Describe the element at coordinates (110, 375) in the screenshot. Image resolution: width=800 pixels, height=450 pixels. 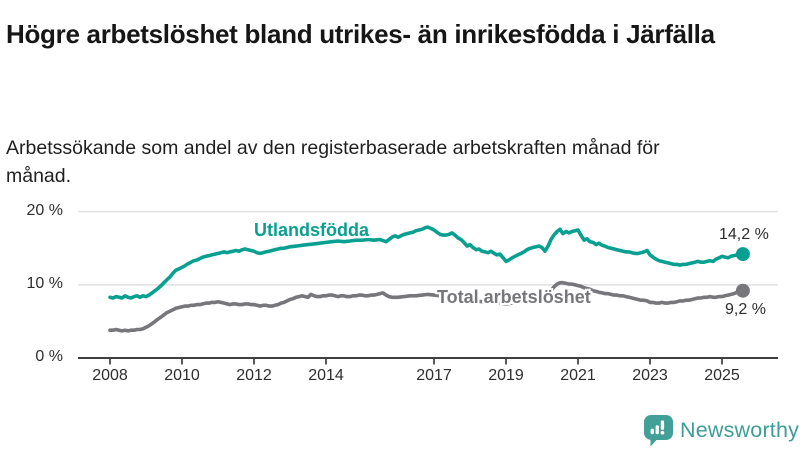
I see `x-axis-label: 2008` at that location.